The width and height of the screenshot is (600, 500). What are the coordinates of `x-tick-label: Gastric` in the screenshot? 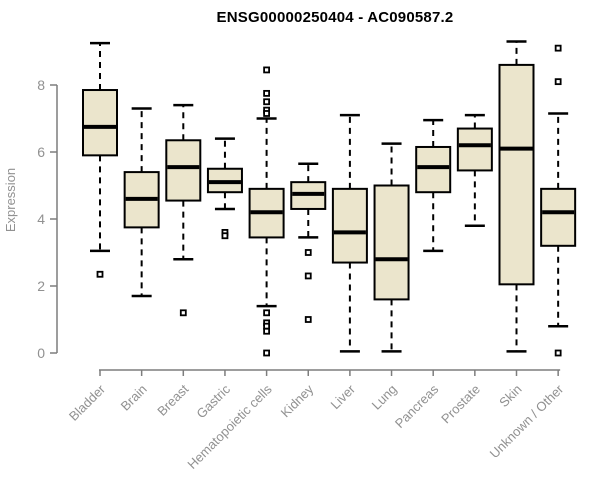 It's located at (213, 401).